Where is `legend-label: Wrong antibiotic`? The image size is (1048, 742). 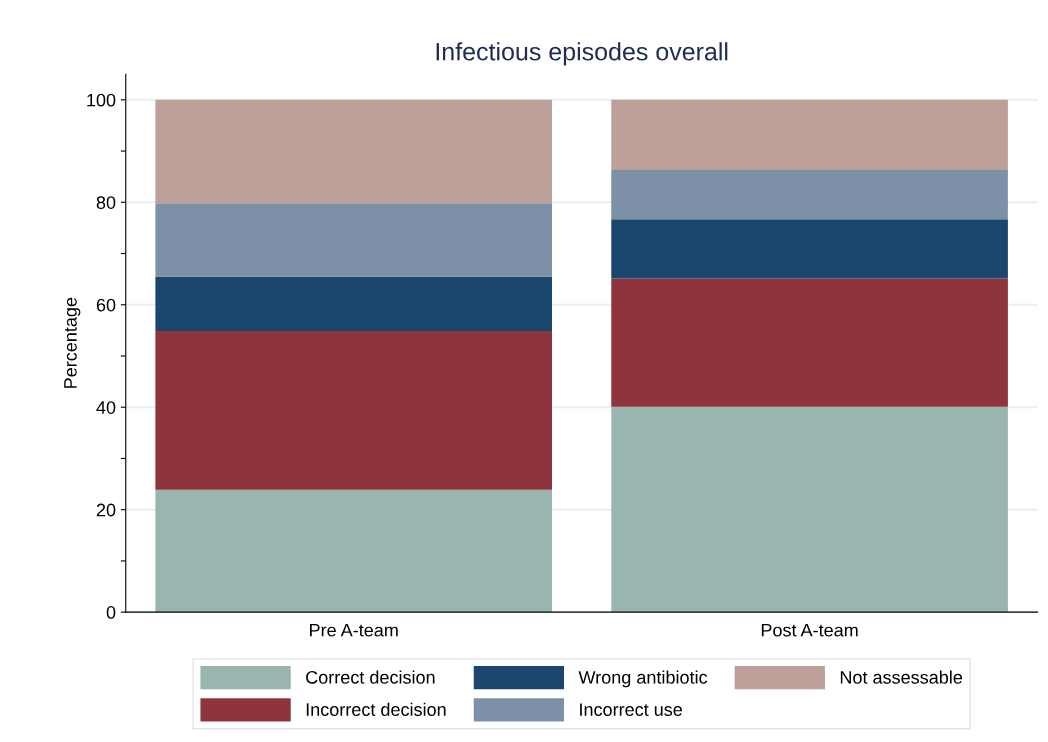
legend-label: Wrong antibiotic is located at coordinates (643, 679).